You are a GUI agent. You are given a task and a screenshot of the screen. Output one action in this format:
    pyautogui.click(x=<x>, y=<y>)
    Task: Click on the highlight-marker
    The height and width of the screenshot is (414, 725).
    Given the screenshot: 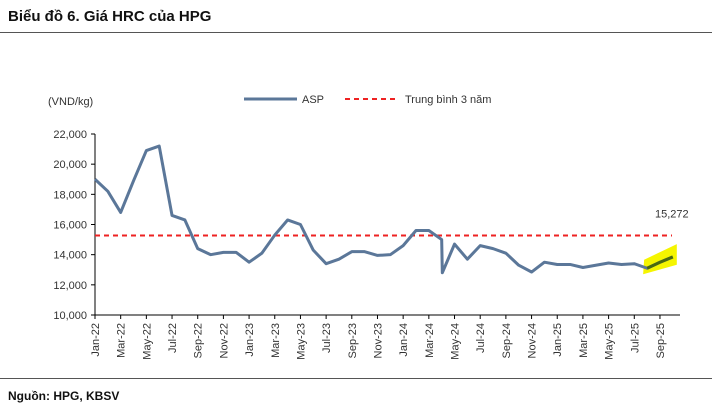 What is the action you would take?
    pyautogui.click(x=660, y=259)
    